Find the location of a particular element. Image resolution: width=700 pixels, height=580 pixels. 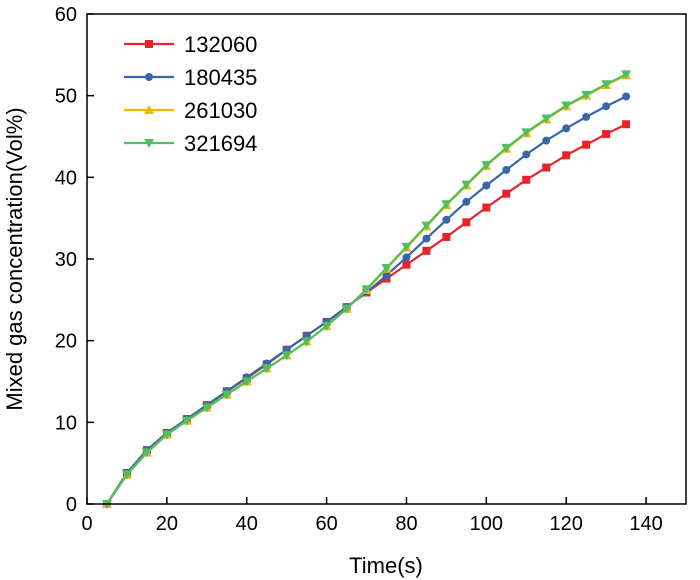

legend-label-321694: 321694 is located at coordinates (220, 143).